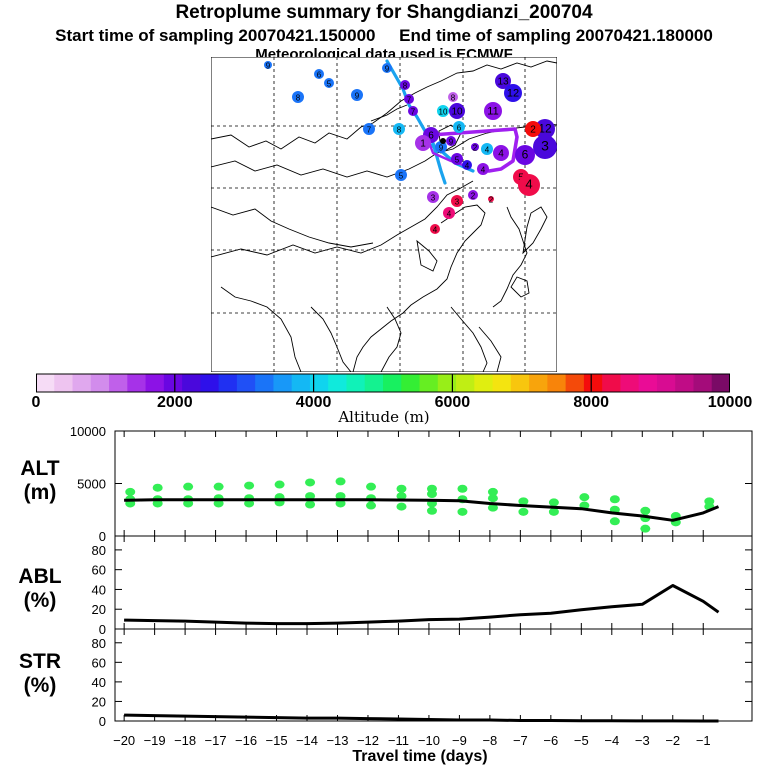  Describe the element at coordinates (102, 629) in the screenshot. I see `abl-ytick-label: 0` at that location.